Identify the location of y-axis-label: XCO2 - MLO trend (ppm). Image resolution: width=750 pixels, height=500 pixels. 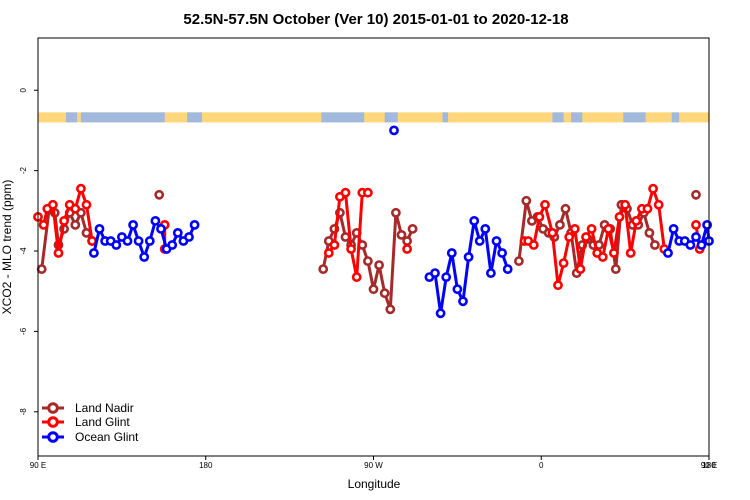
(7, 247).